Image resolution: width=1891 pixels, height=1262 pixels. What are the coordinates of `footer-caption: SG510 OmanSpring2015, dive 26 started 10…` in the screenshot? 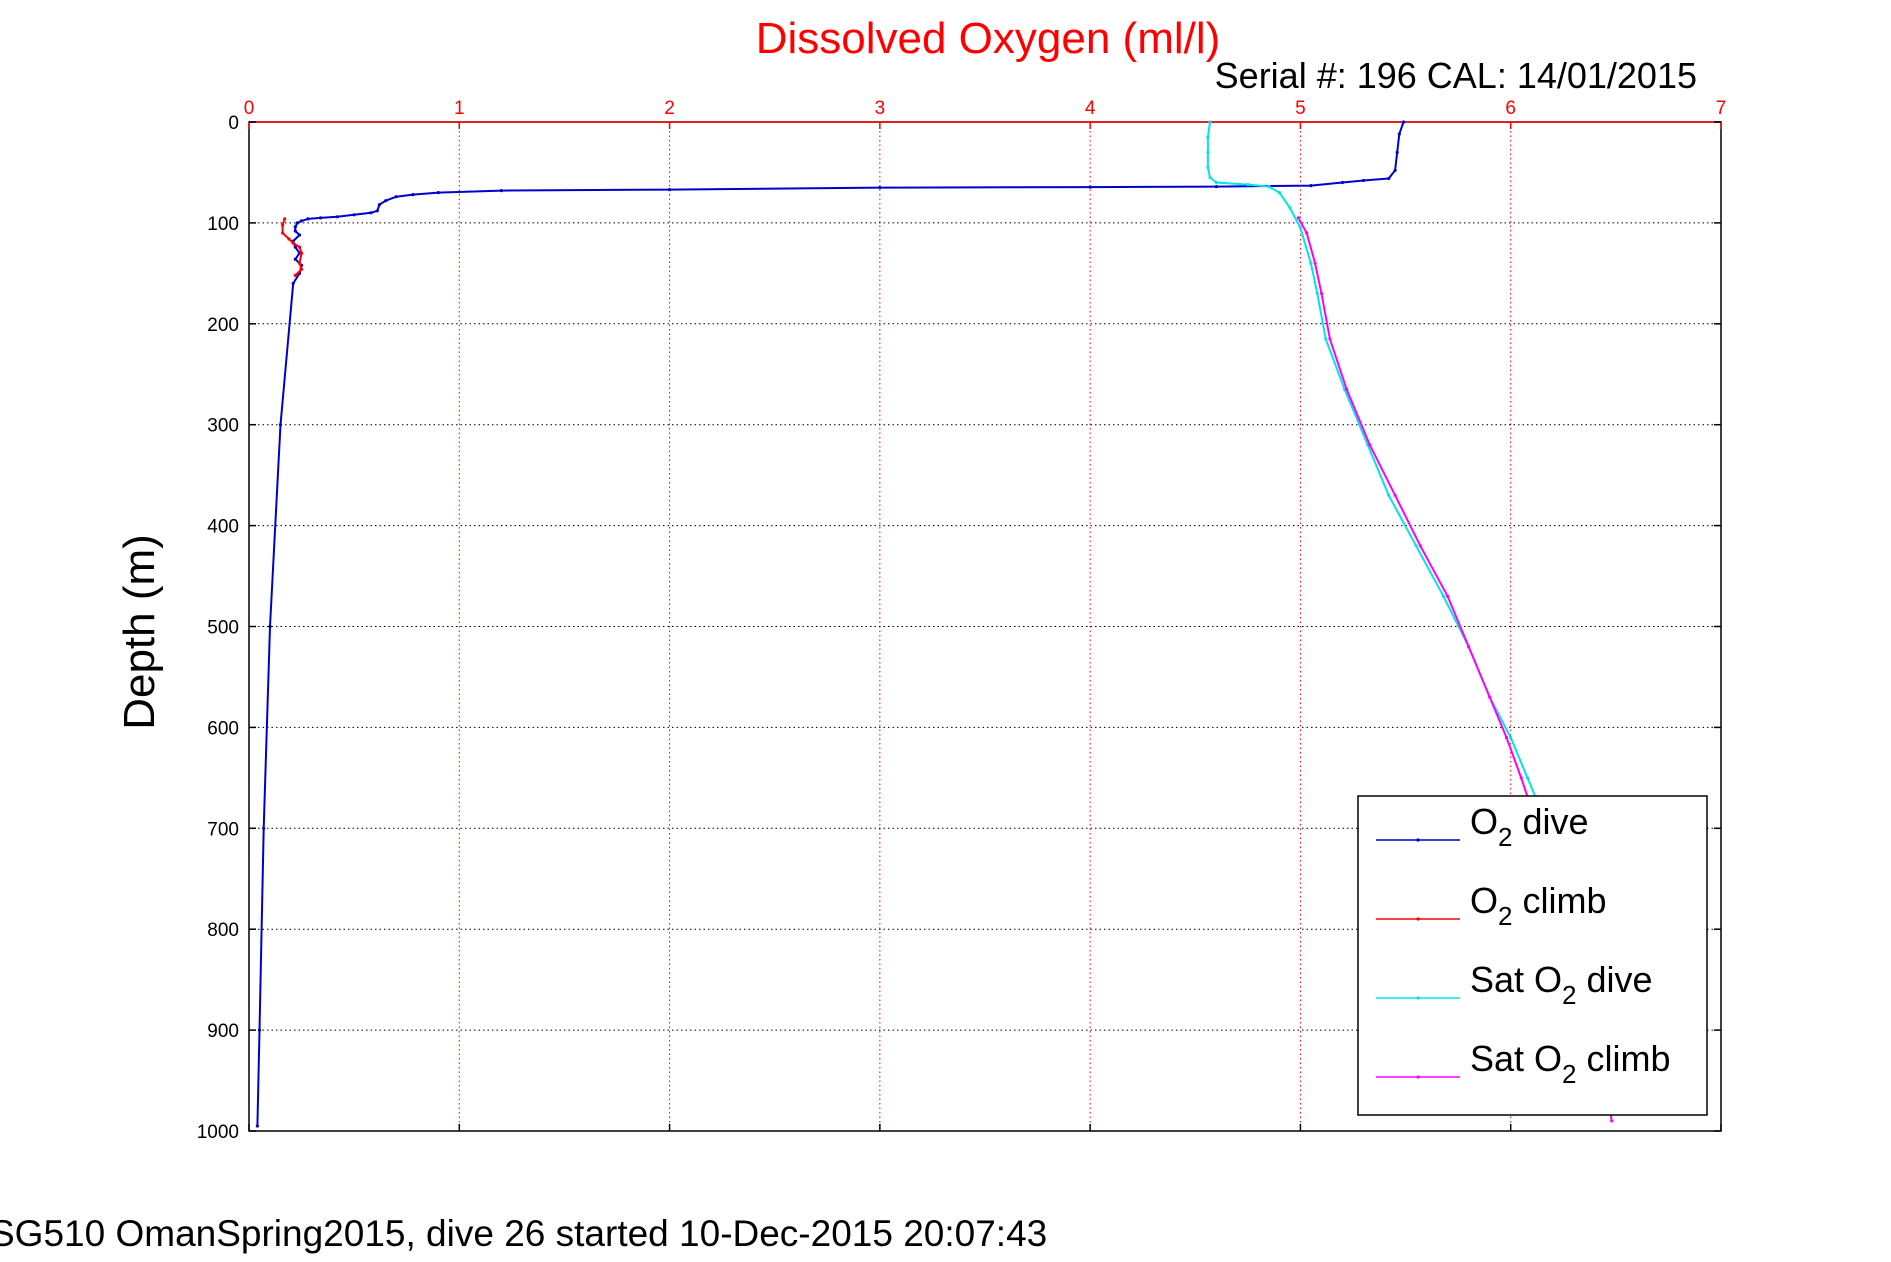 It's located at (523, 1233).